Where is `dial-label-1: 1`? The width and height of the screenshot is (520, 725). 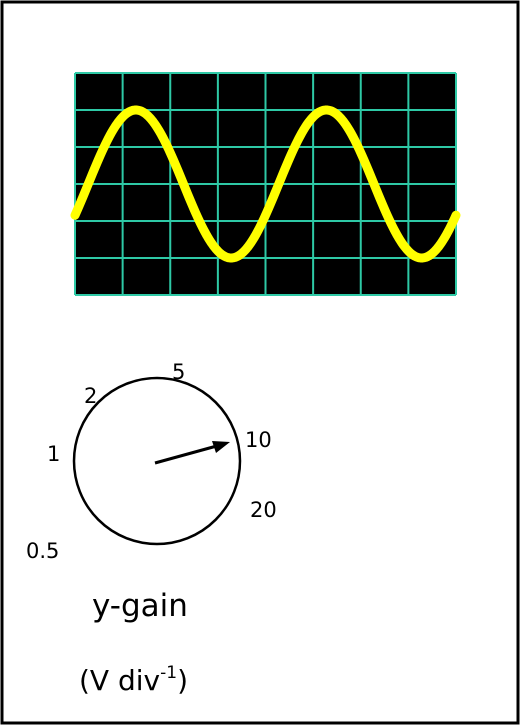 dial-label-1: 1 is located at coordinates (53, 454).